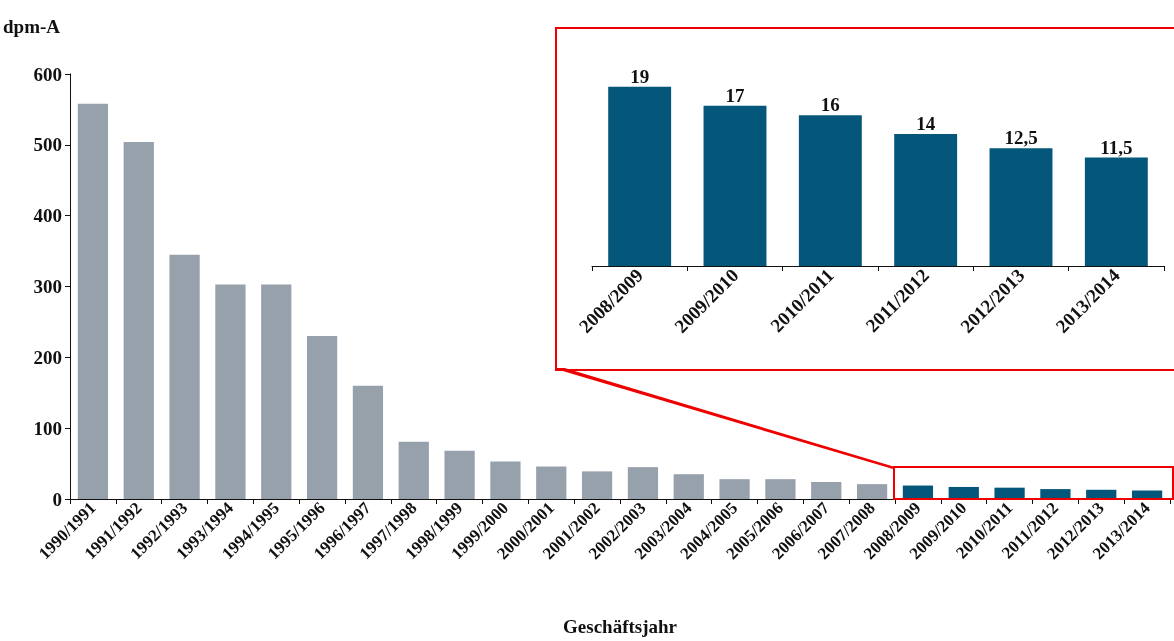  I want to click on y-axis-title: dpm-A, so click(31, 26).